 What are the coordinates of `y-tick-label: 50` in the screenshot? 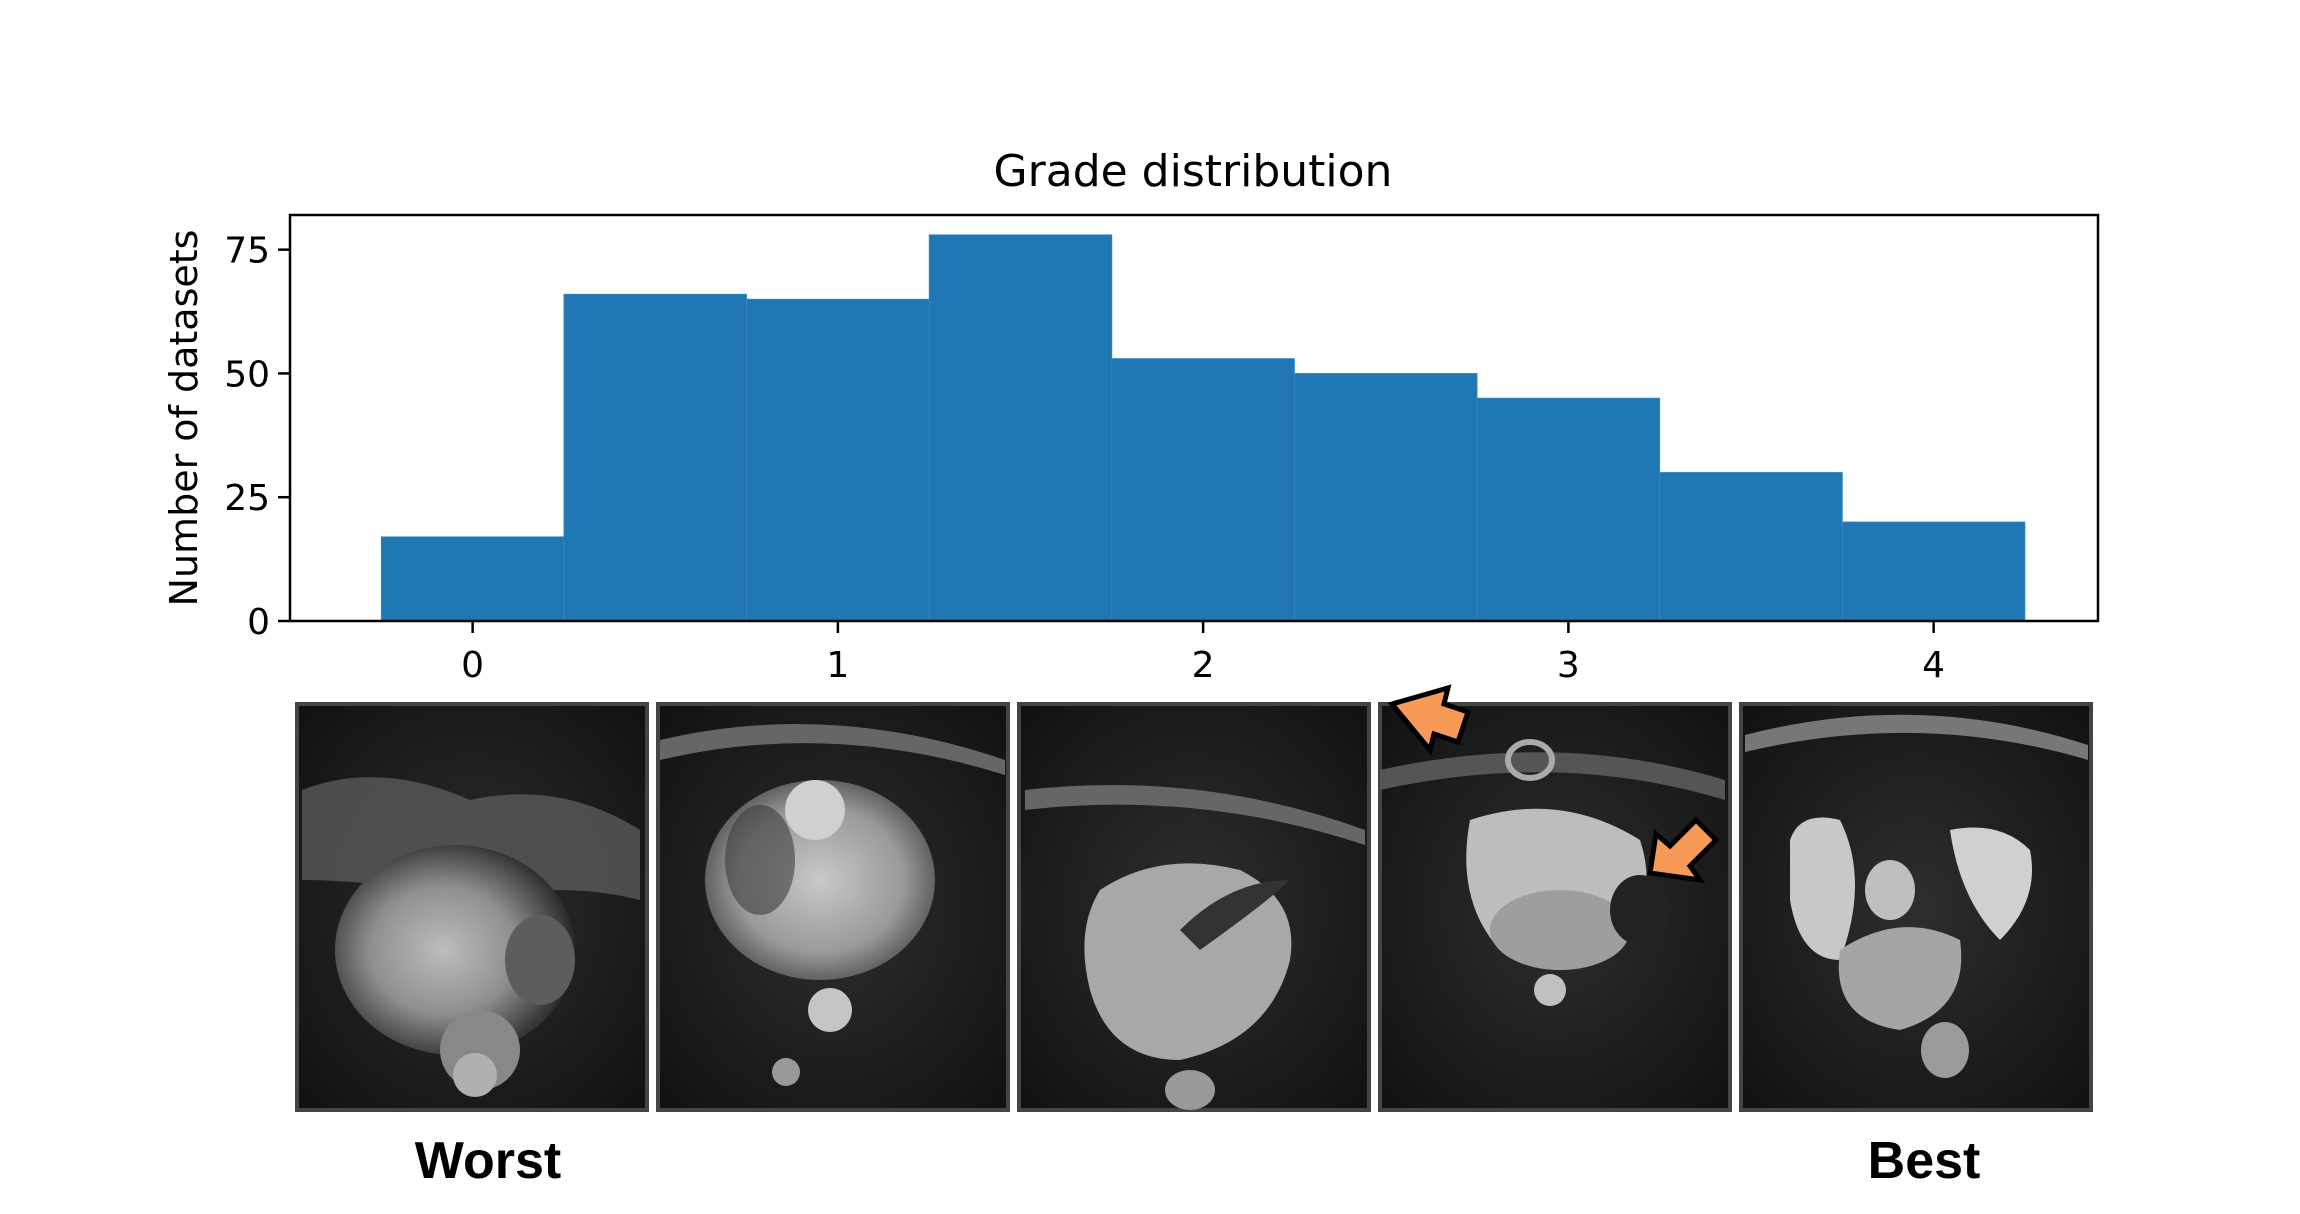 It's located at (247, 374).